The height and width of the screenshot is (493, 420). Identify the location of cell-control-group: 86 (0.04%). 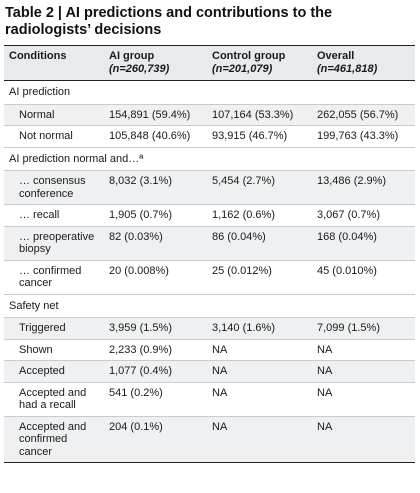
(259, 243).